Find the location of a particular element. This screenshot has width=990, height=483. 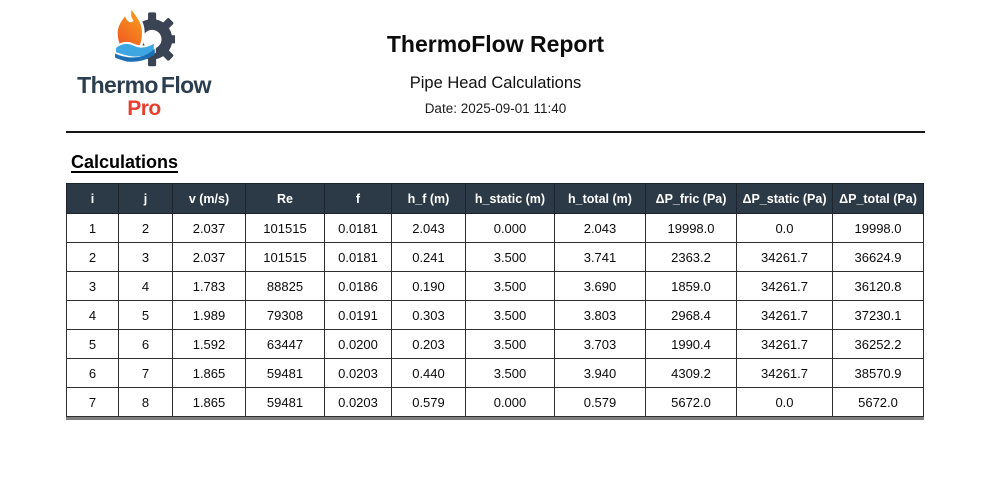

table-cell: 79308 is located at coordinates (285, 315).